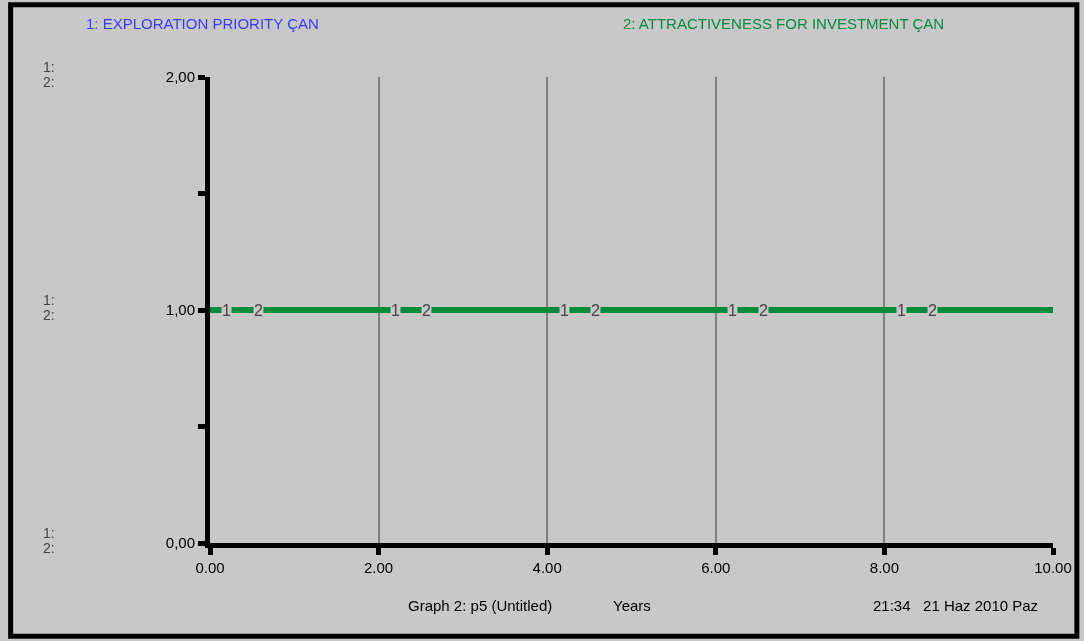 This screenshot has width=1084, height=641. Describe the element at coordinates (784, 23) in the screenshot. I see `text: 2: ATTRACTIVENESS FOR INVESTMENT ÇAN` at that location.